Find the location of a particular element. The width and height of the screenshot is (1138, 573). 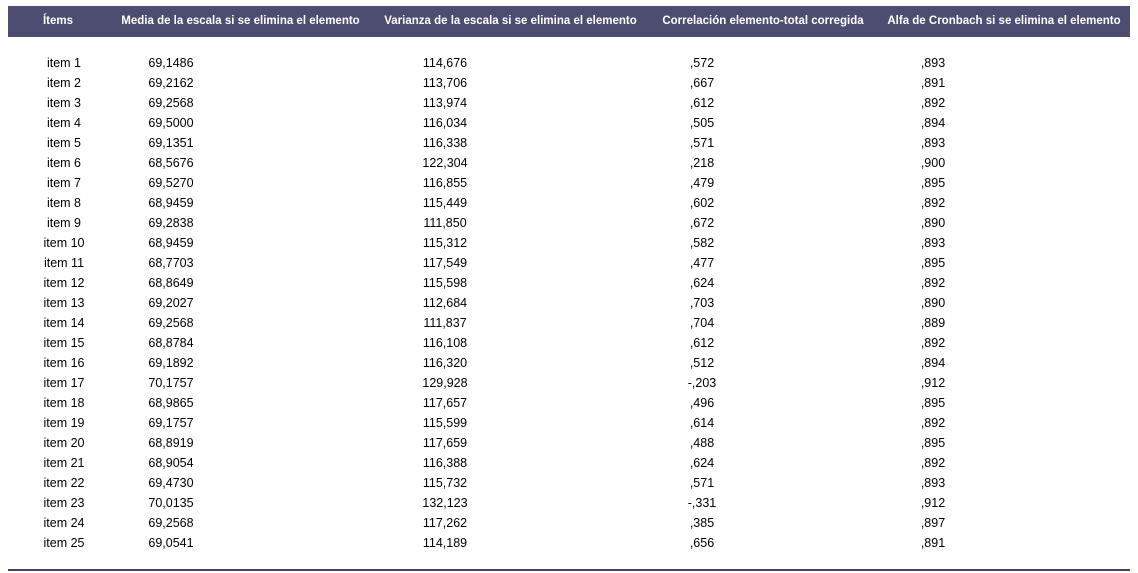

table-row: item 8 68,9459 115,449 ,602 ,892 is located at coordinates (569, 203).